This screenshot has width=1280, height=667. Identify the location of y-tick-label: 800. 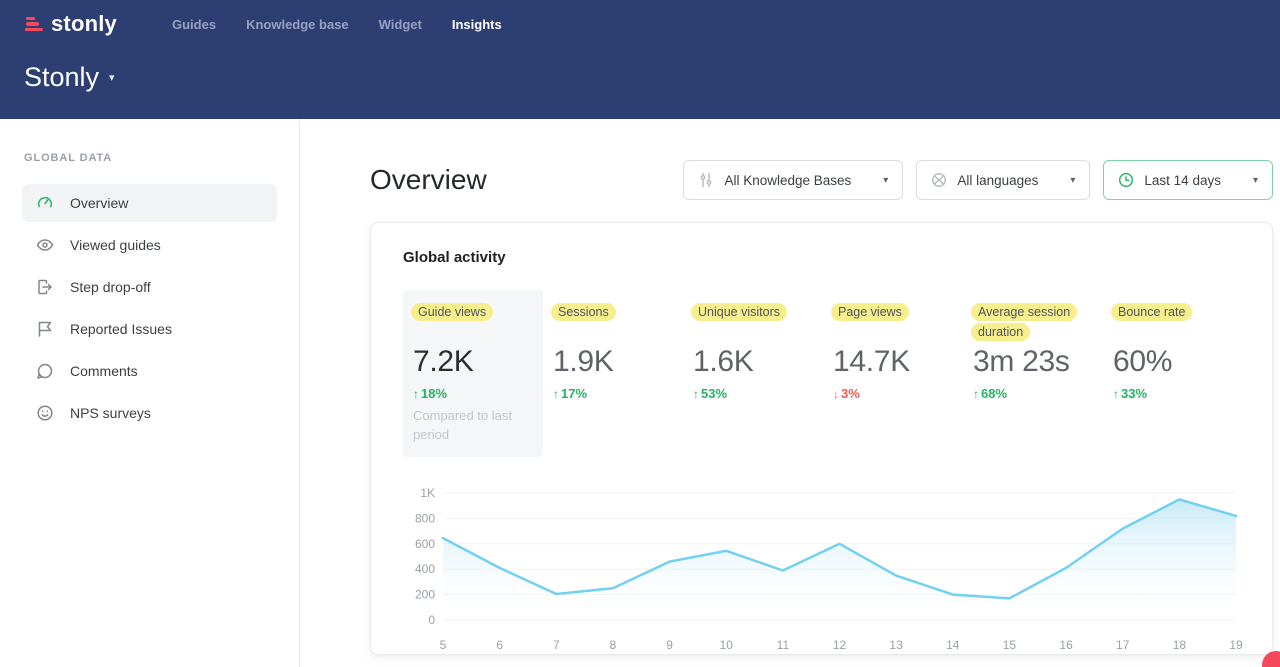
(425, 518).